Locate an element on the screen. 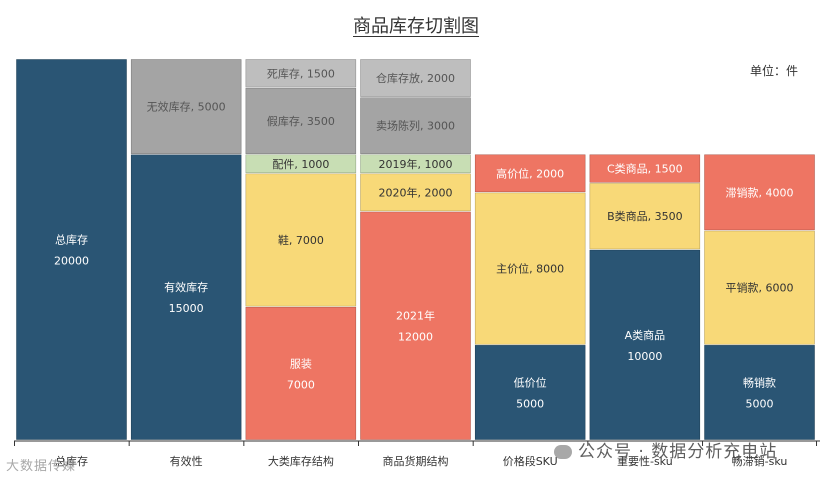  x-tick-label: 价格段SKU is located at coordinates (530, 461).